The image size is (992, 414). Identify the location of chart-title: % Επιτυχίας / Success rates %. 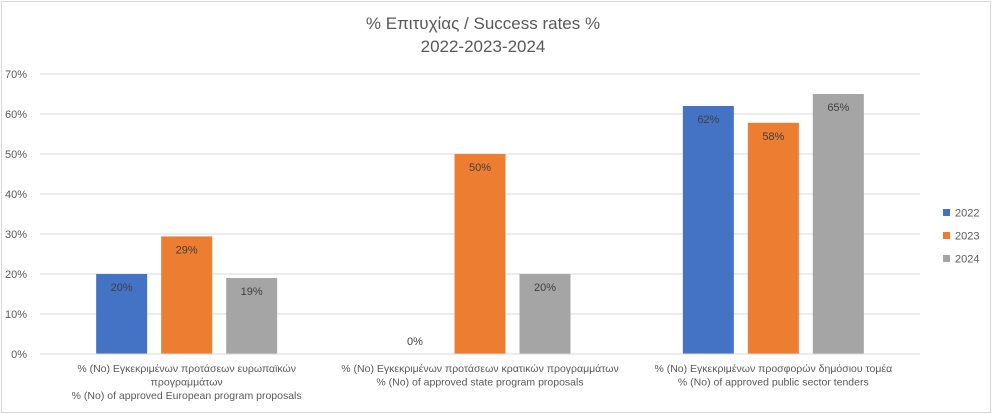
(483, 23).